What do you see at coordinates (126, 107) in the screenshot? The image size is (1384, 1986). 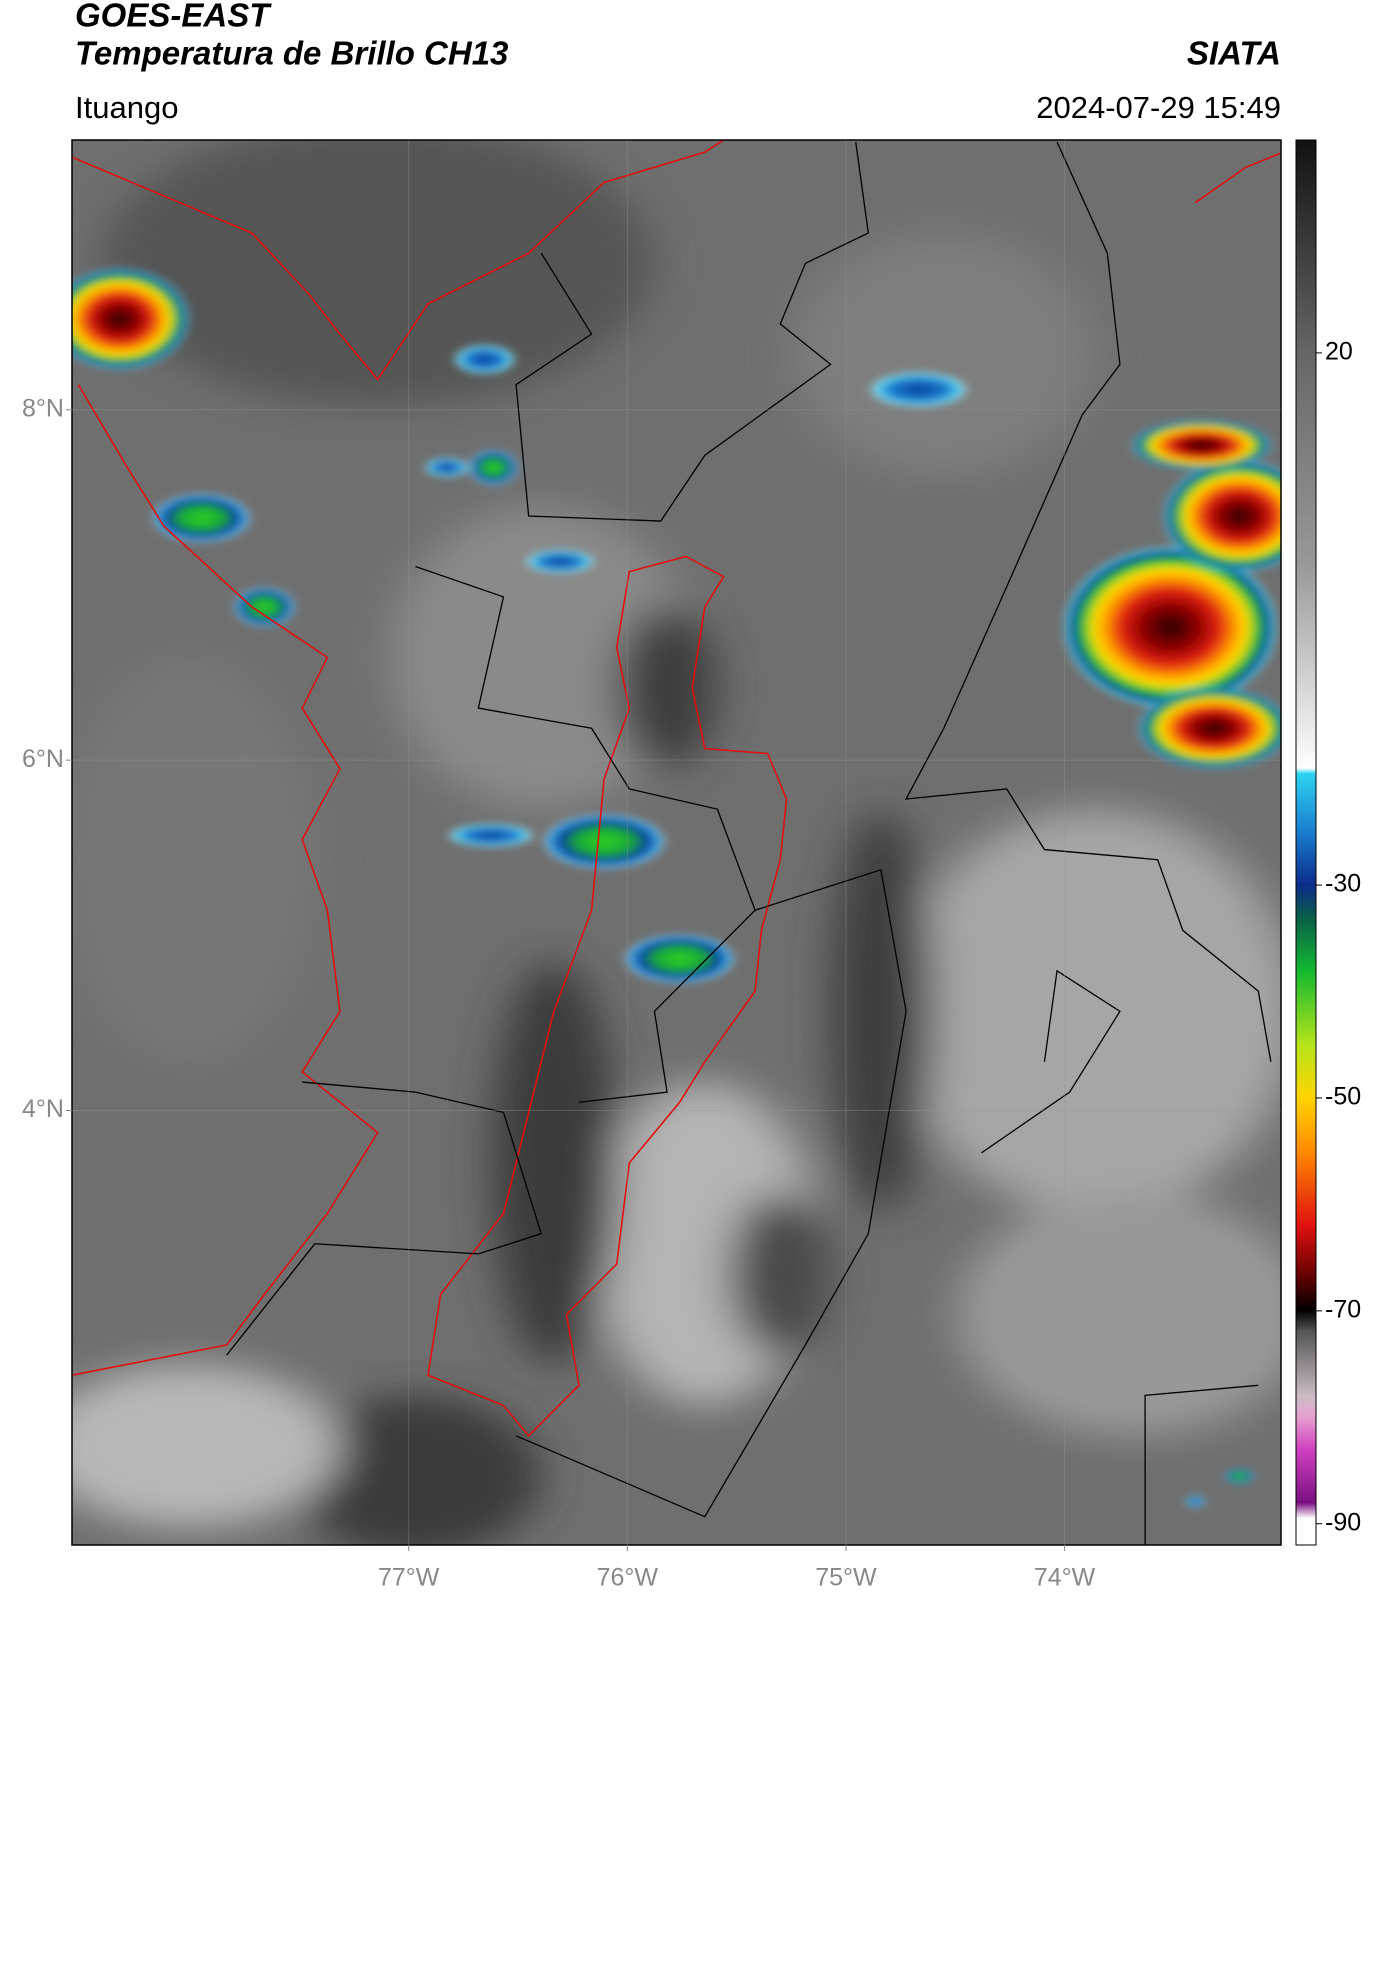 I see `location: Ituango` at bounding box center [126, 107].